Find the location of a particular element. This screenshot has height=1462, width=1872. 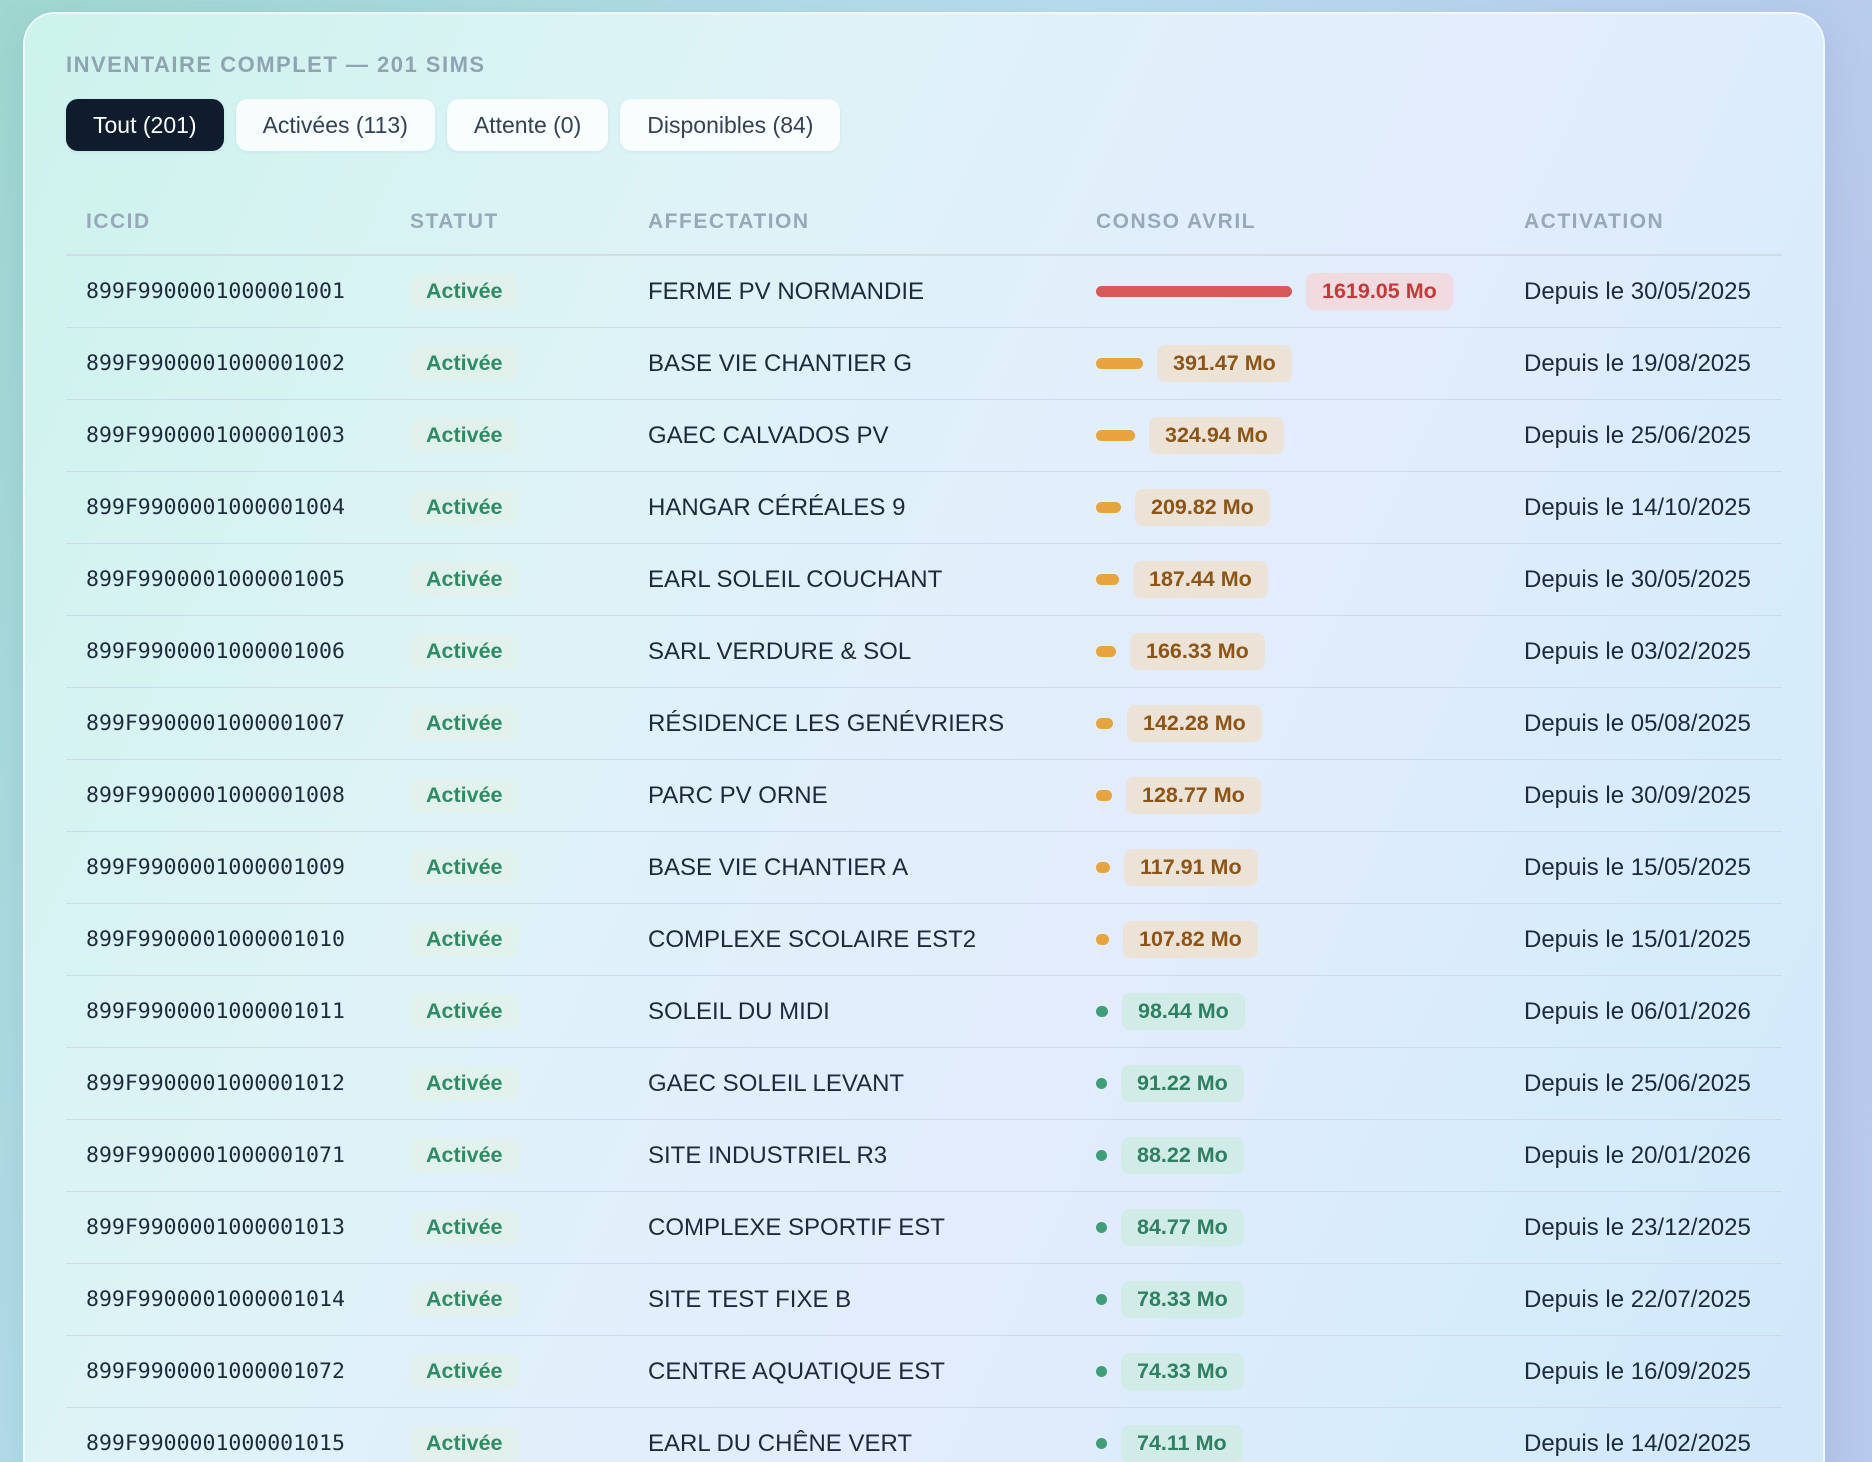

activation-cell: Depuis le 20/01/2026 is located at coordinates (1637, 1155).